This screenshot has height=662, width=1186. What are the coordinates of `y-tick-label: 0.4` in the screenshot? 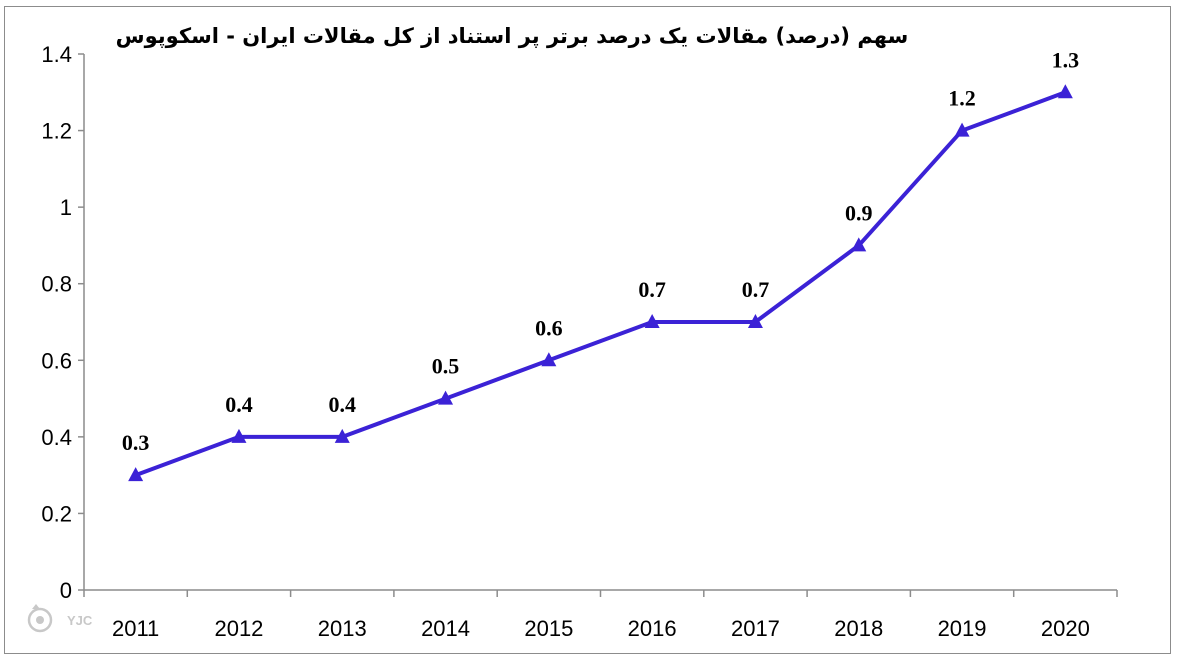 It's located at (56, 437).